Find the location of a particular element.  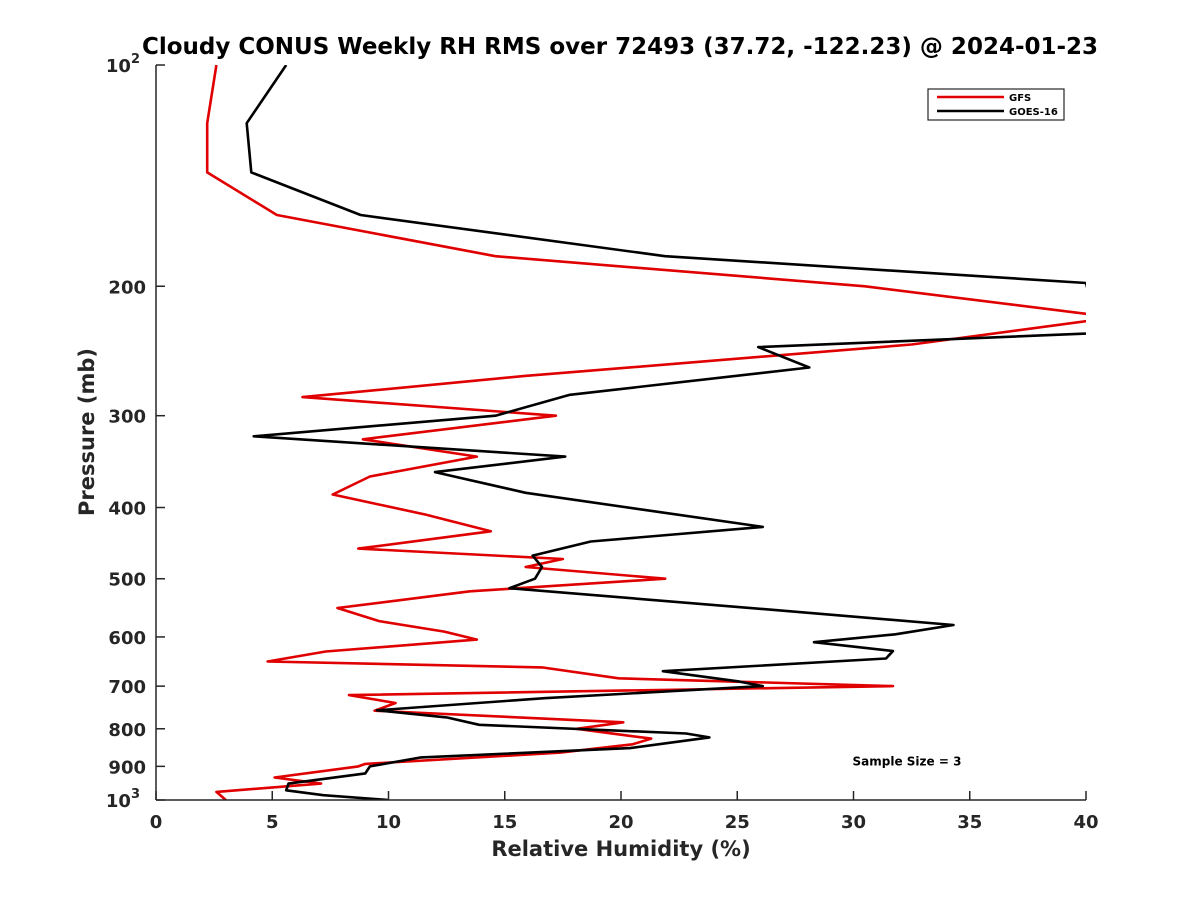

x-tick-label: 40 is located at coordinates (1085, 822).